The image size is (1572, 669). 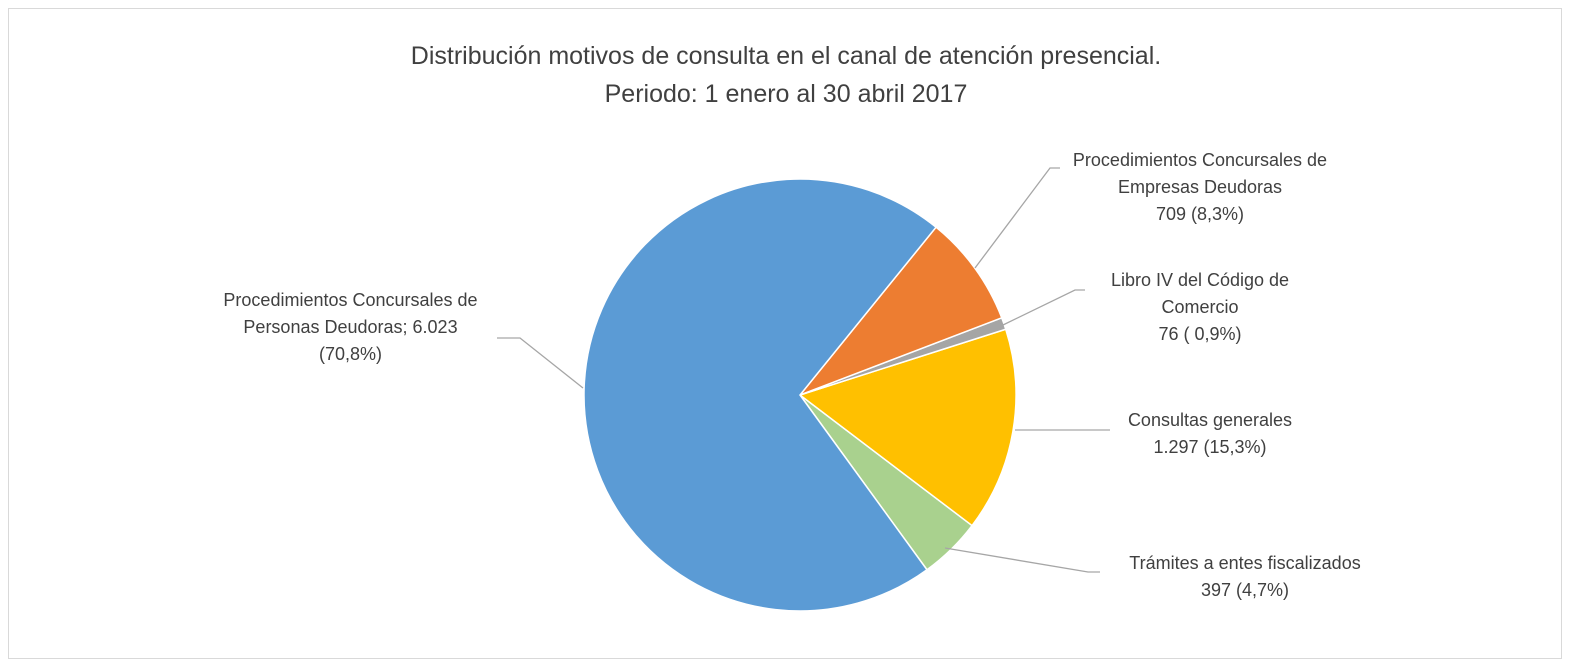 I want to click on chart-title: Periodo: 1 enero al 30 abril 2017, so click(x=786, y=94).